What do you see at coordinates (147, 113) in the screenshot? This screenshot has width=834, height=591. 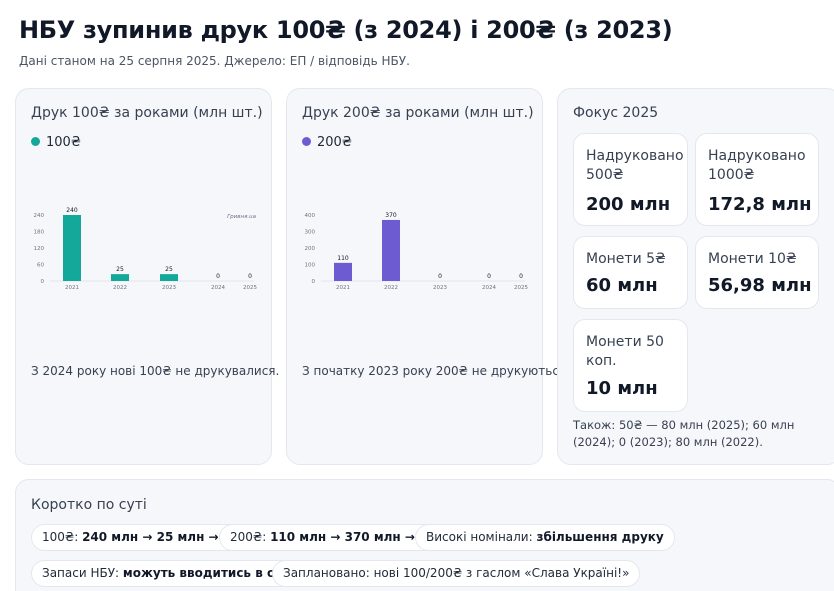 I see `chart-title-100: Друк 100₴ за роками (млн шт.)` at bounding box center [147, 113].